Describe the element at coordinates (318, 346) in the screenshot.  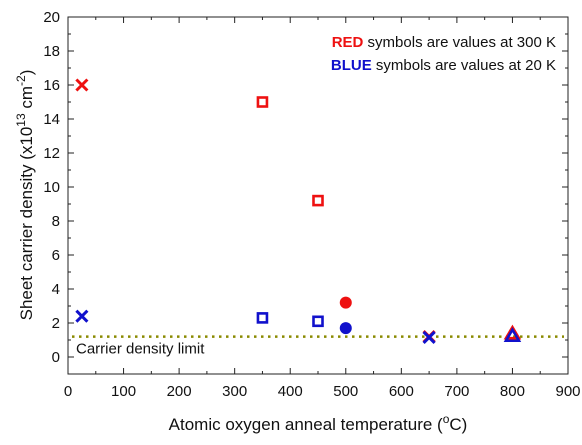
I see `reference-line-group: Carrier density limit` at that location.